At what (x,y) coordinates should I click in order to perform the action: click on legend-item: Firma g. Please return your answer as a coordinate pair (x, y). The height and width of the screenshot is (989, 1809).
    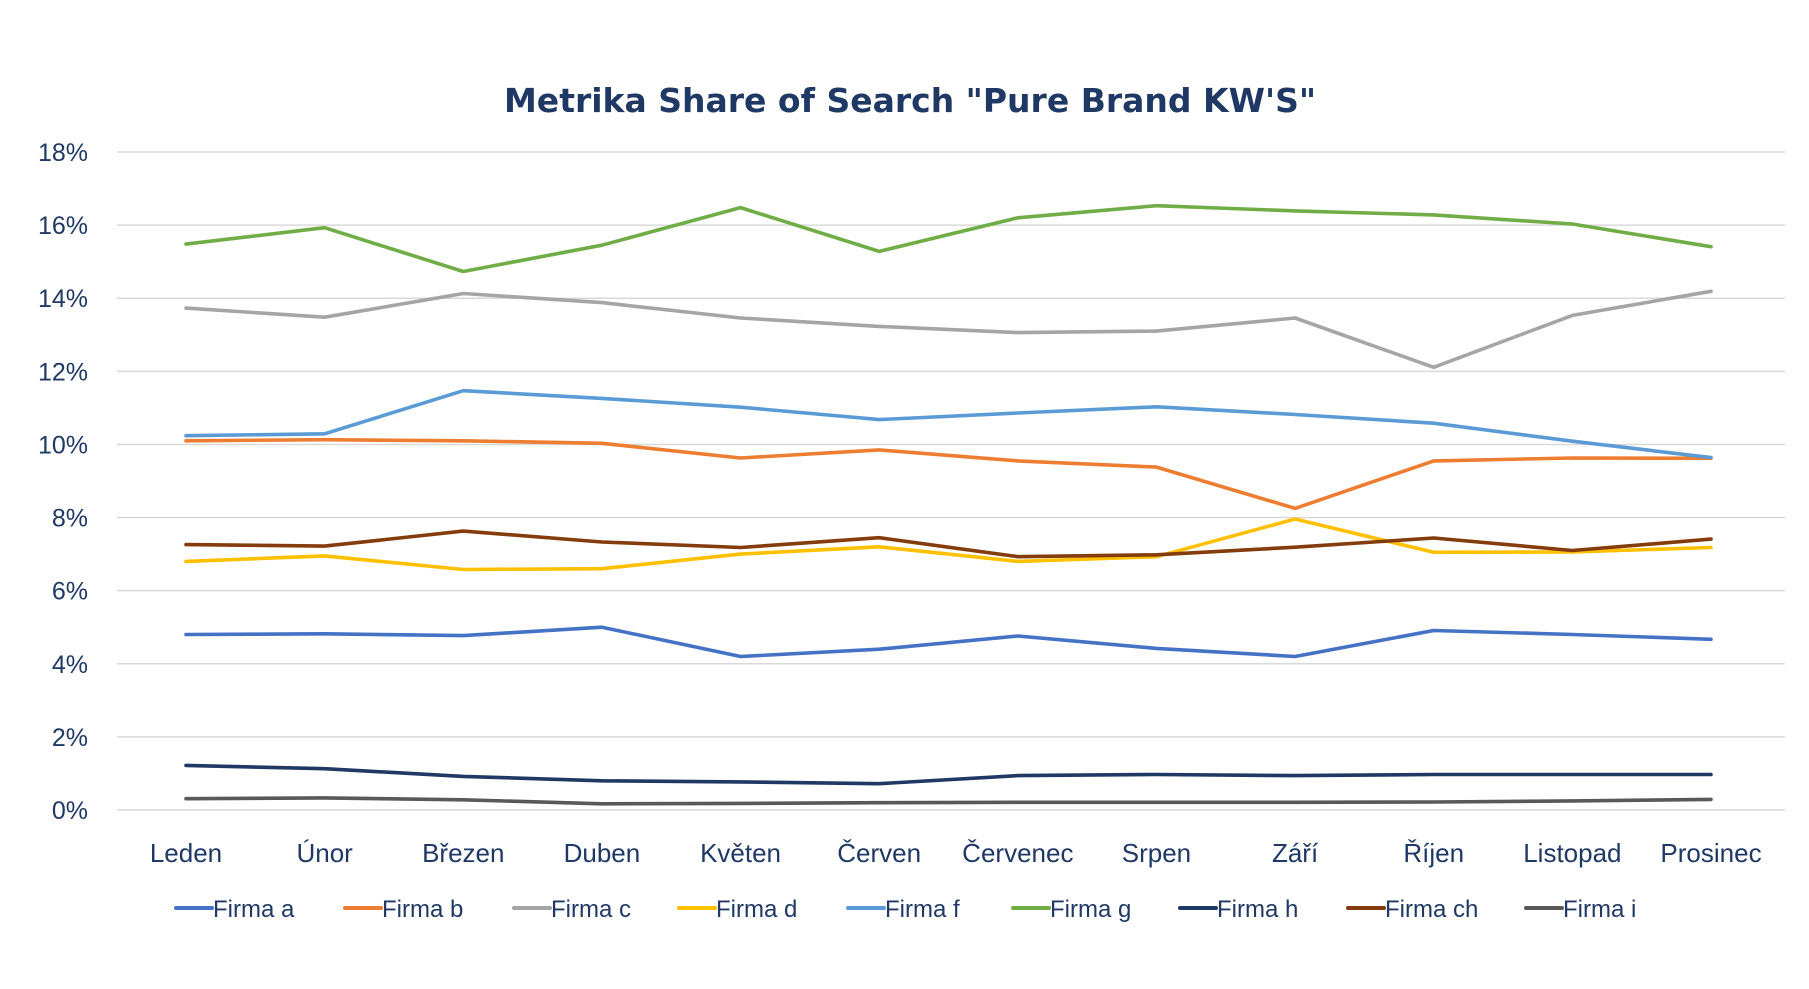
    Looking at the image, I should click on (1071, 909).